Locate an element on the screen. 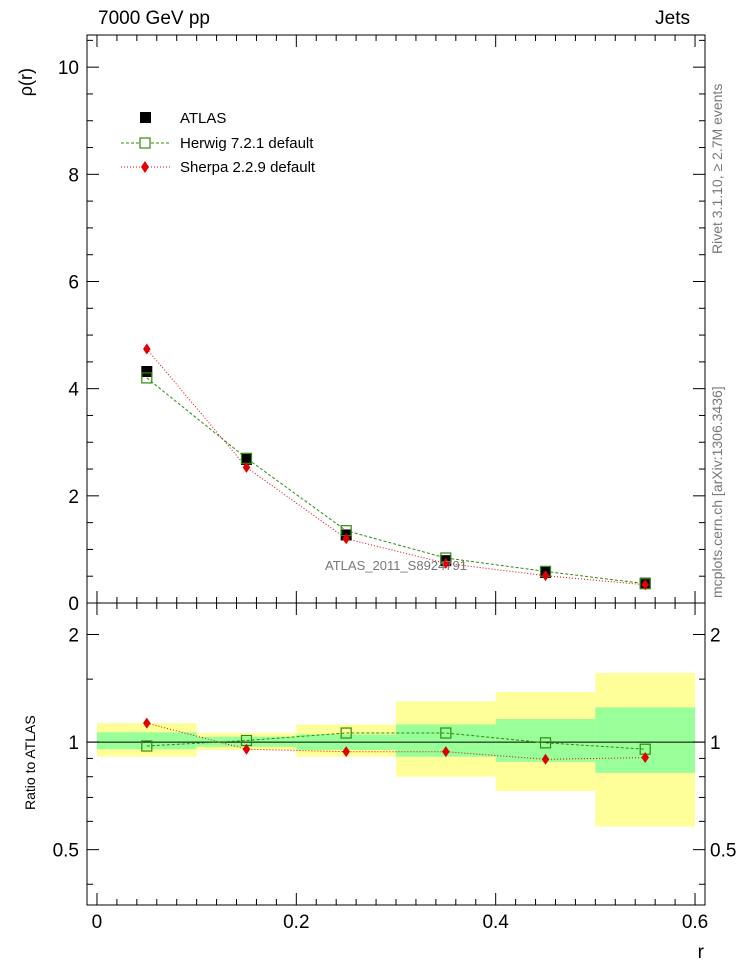  legend-label-herwig: Herwig 7.2.1 default is located at coordinates (247, 143).